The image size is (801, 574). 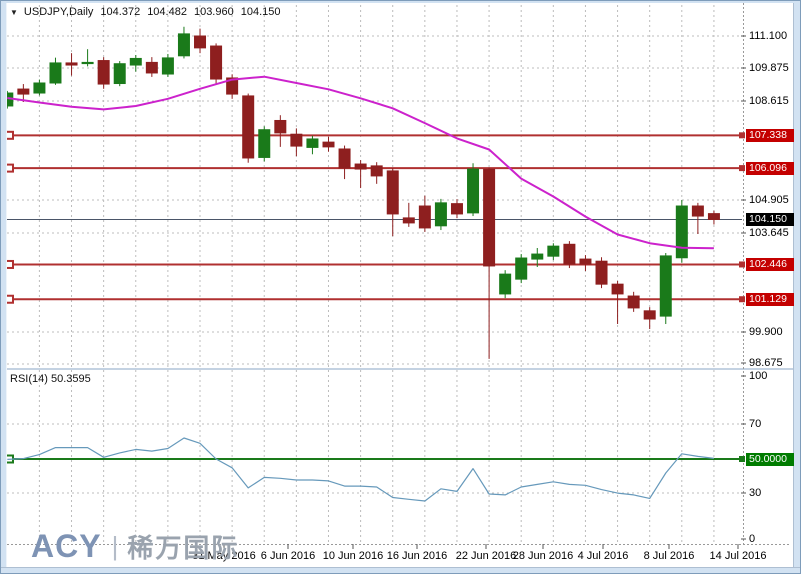 What do you see at coordinates (260, 12) in the screenshot?
I see `ohlc-close: 104.150` at bounding box center [260, 12].